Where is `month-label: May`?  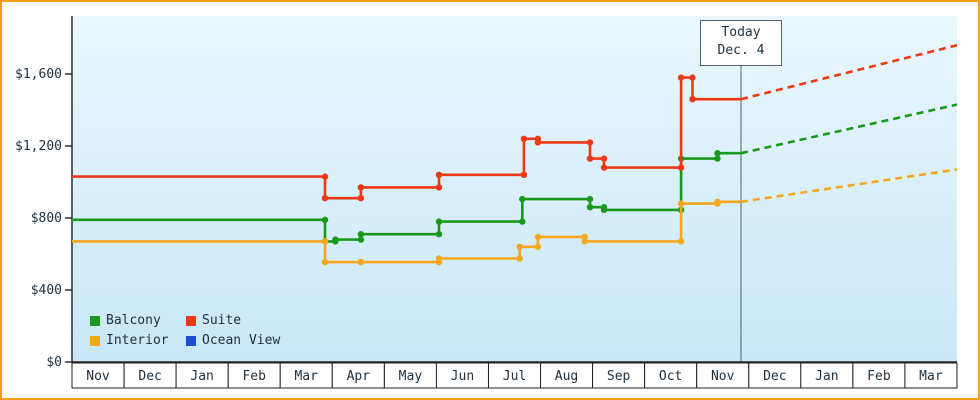 month-label: May is located at coordinates (411, 376).